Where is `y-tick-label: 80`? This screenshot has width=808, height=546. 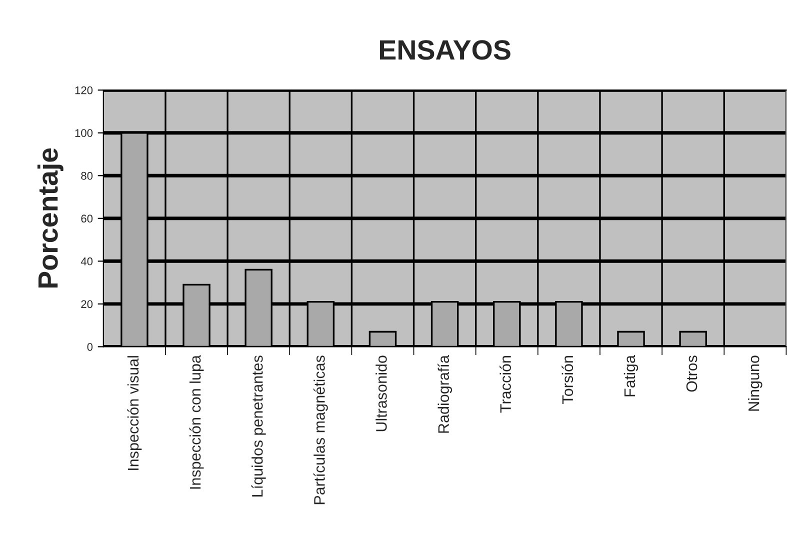
y-tick-label: 80 is located at coordinates (87, 176).